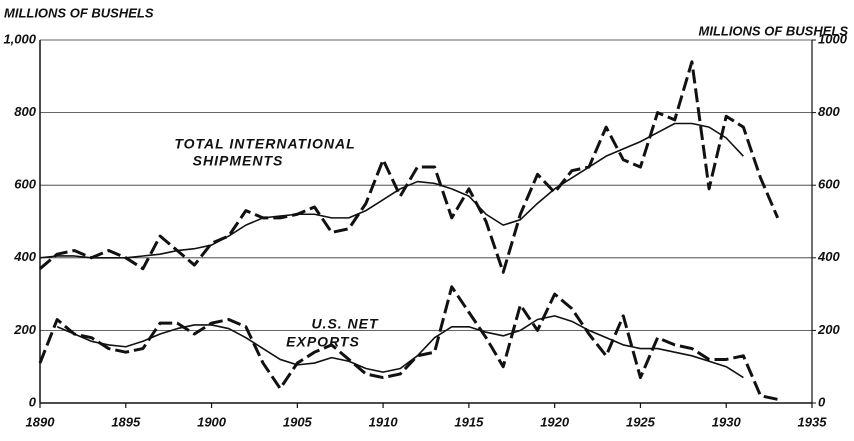 The image size is (854, 441). What do you see at coordinates (727, 421) in the screenshot?
I see `x-tick-label: 1930` at bounding box center [727, 421].